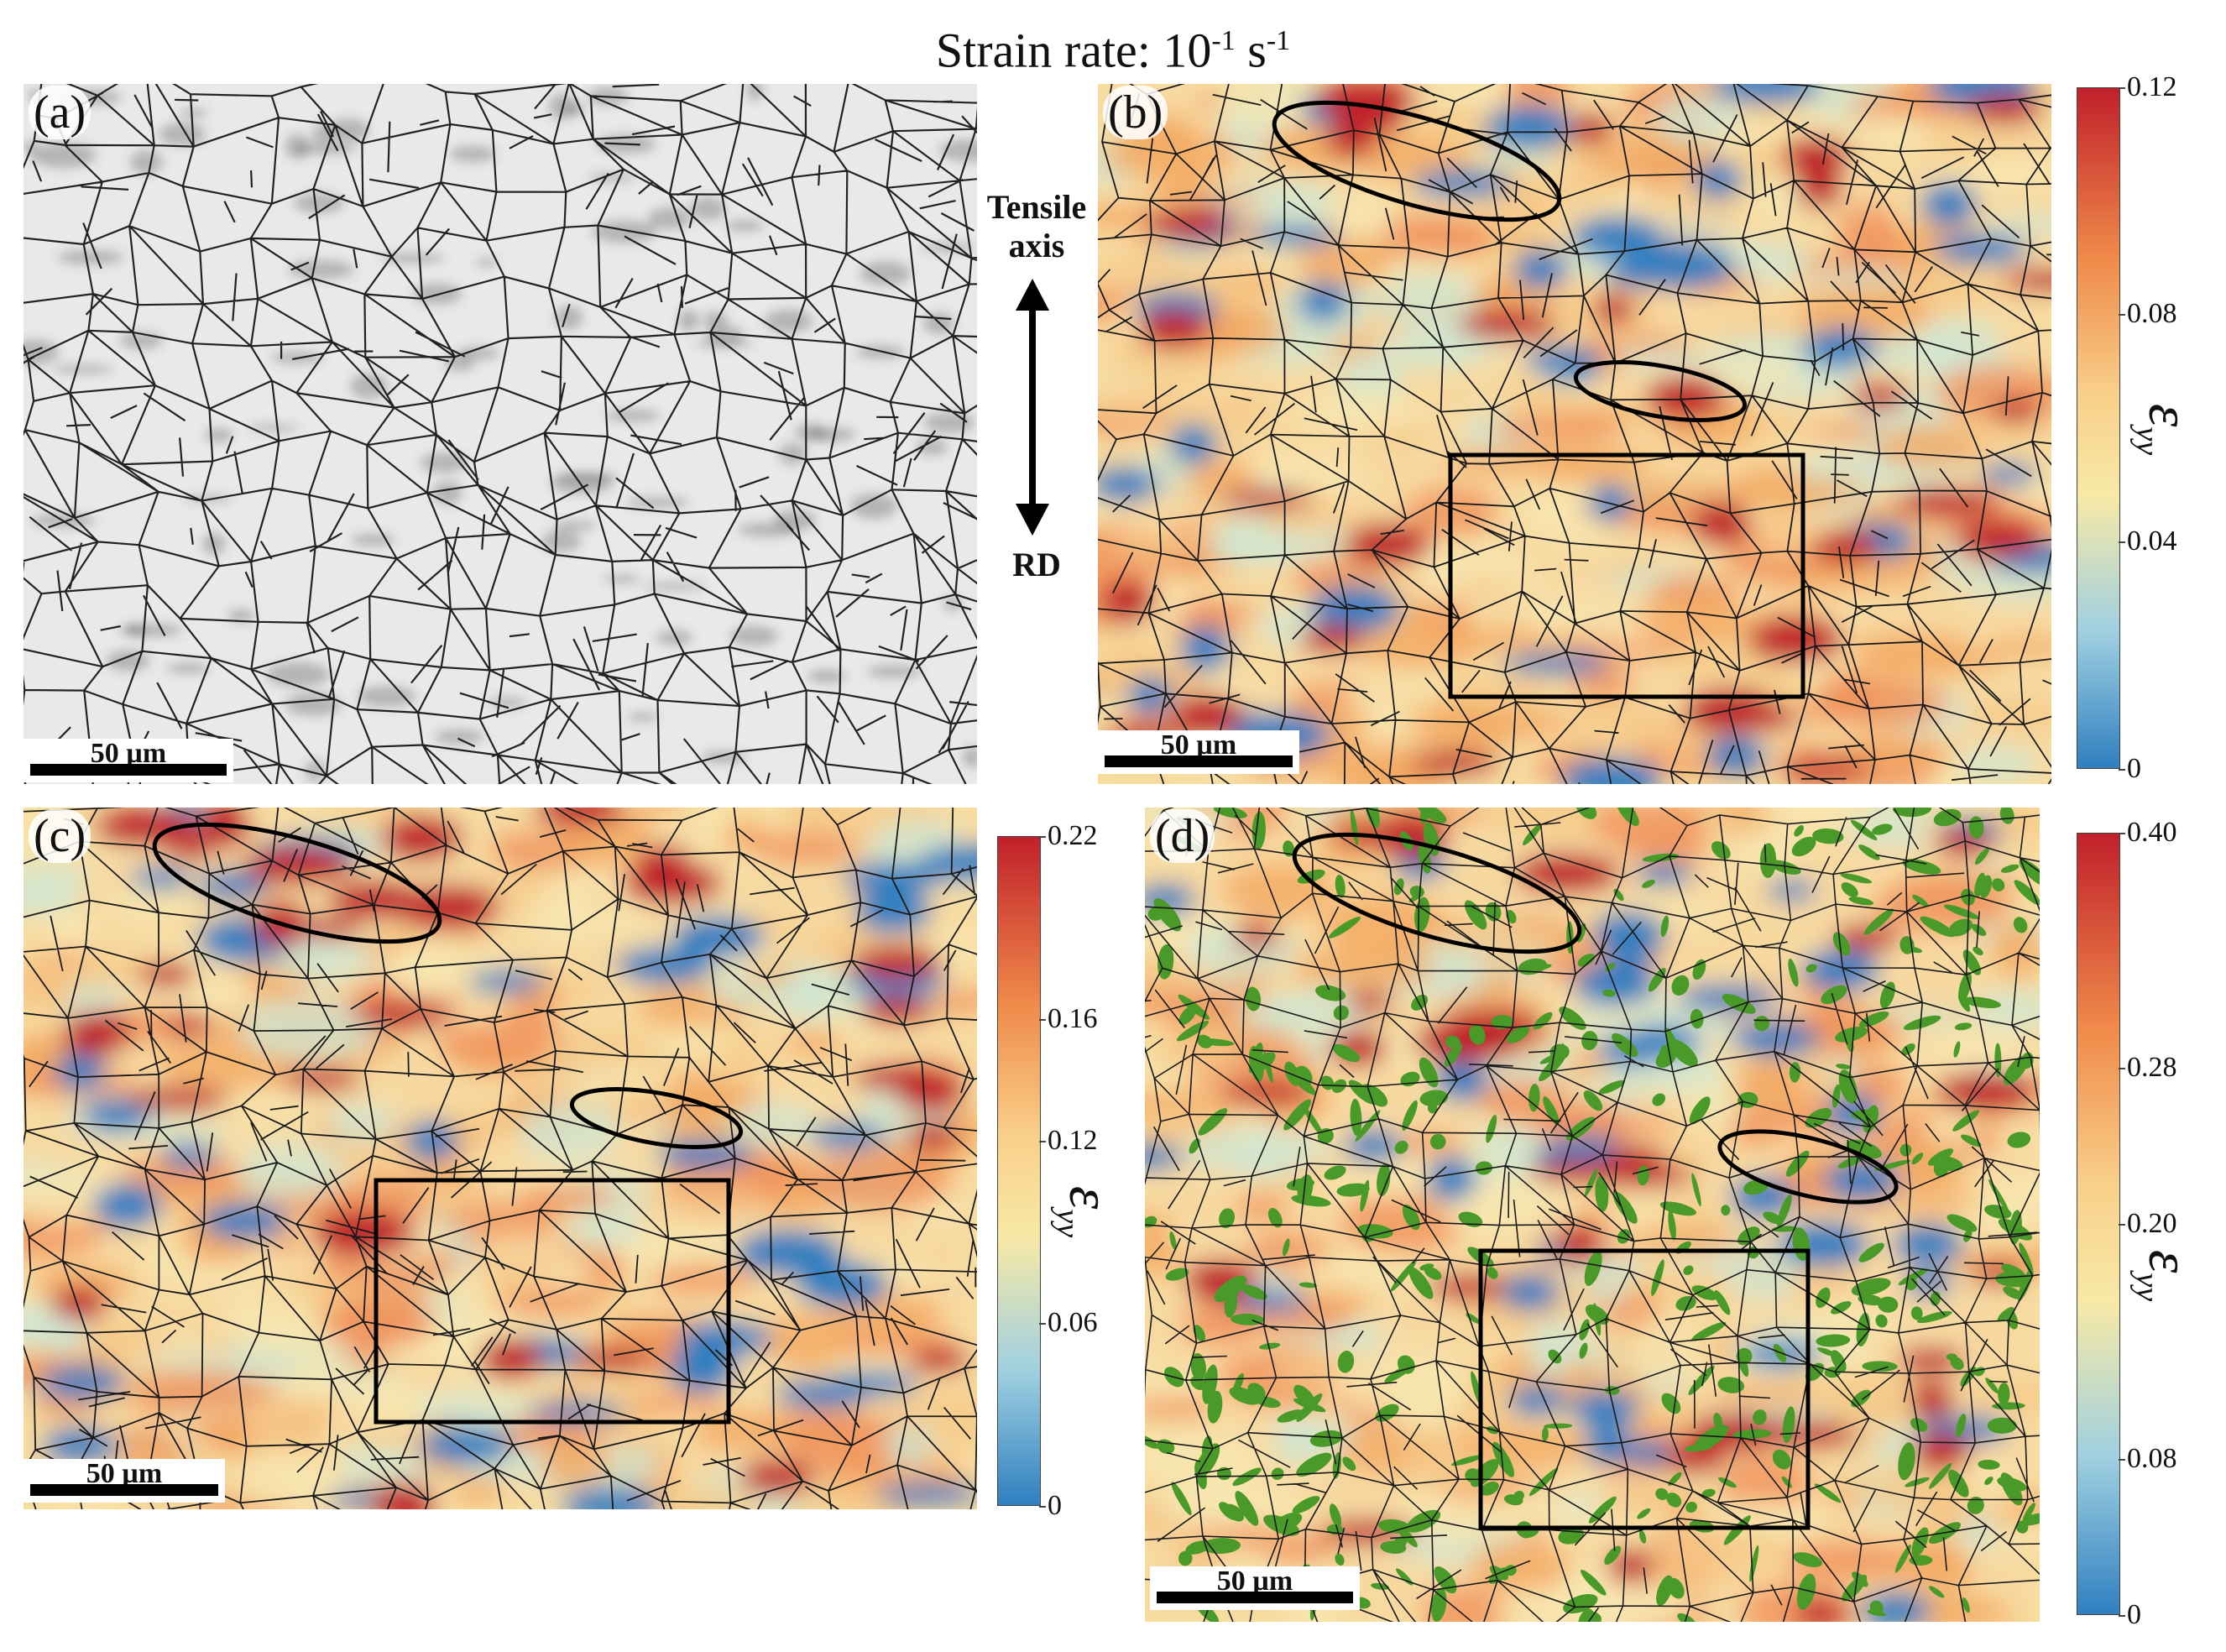 The width and height of the screenshot is (2226, 1652). Describe the element at coordinates (1182, 836) in the screenshot. I see `panel-d-label: (d)` at that location.